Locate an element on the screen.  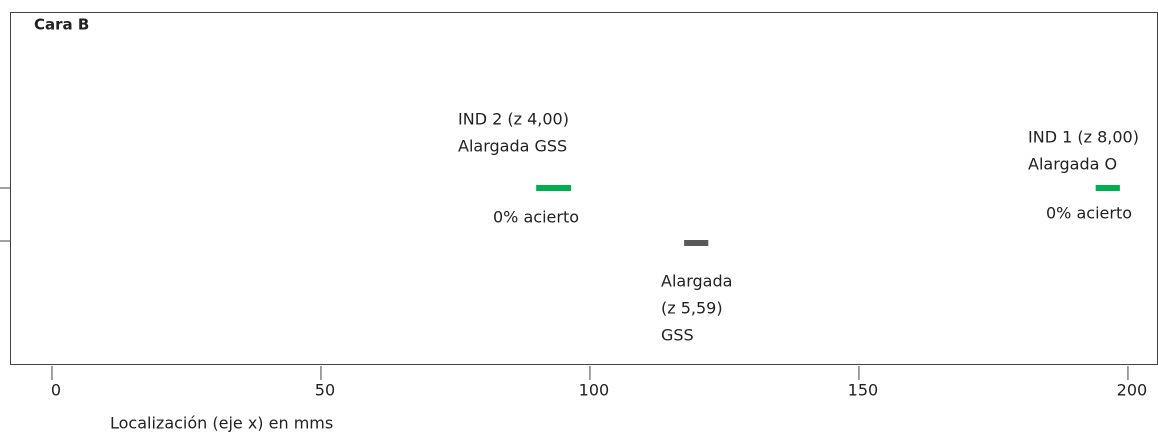
indication-label: IND 1 (z 8,00) is located at coordinates (1083, 137).